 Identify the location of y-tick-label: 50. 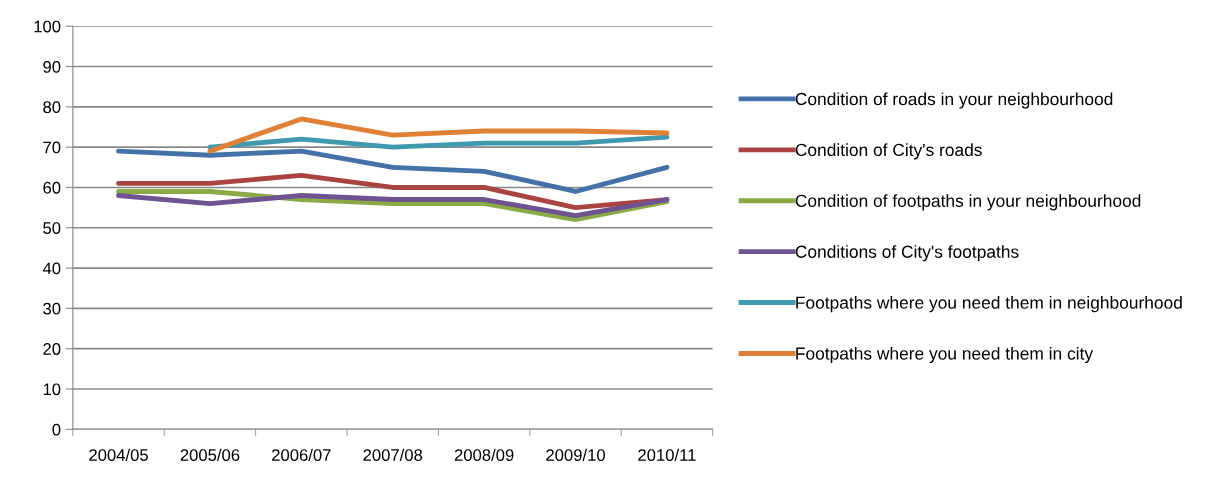
(52, 228).